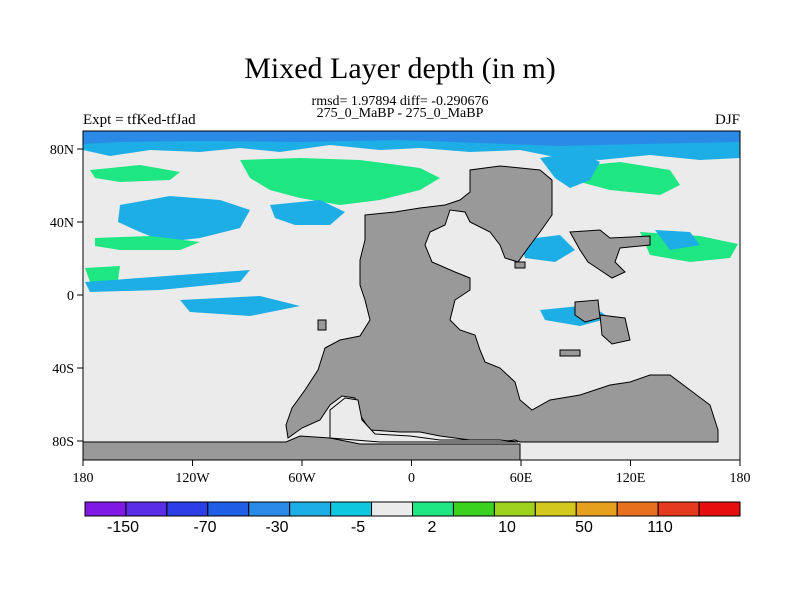 The image size is (800, 600). I want to click on map-title: Mixed Layer depth (in m), so click(400, 68).